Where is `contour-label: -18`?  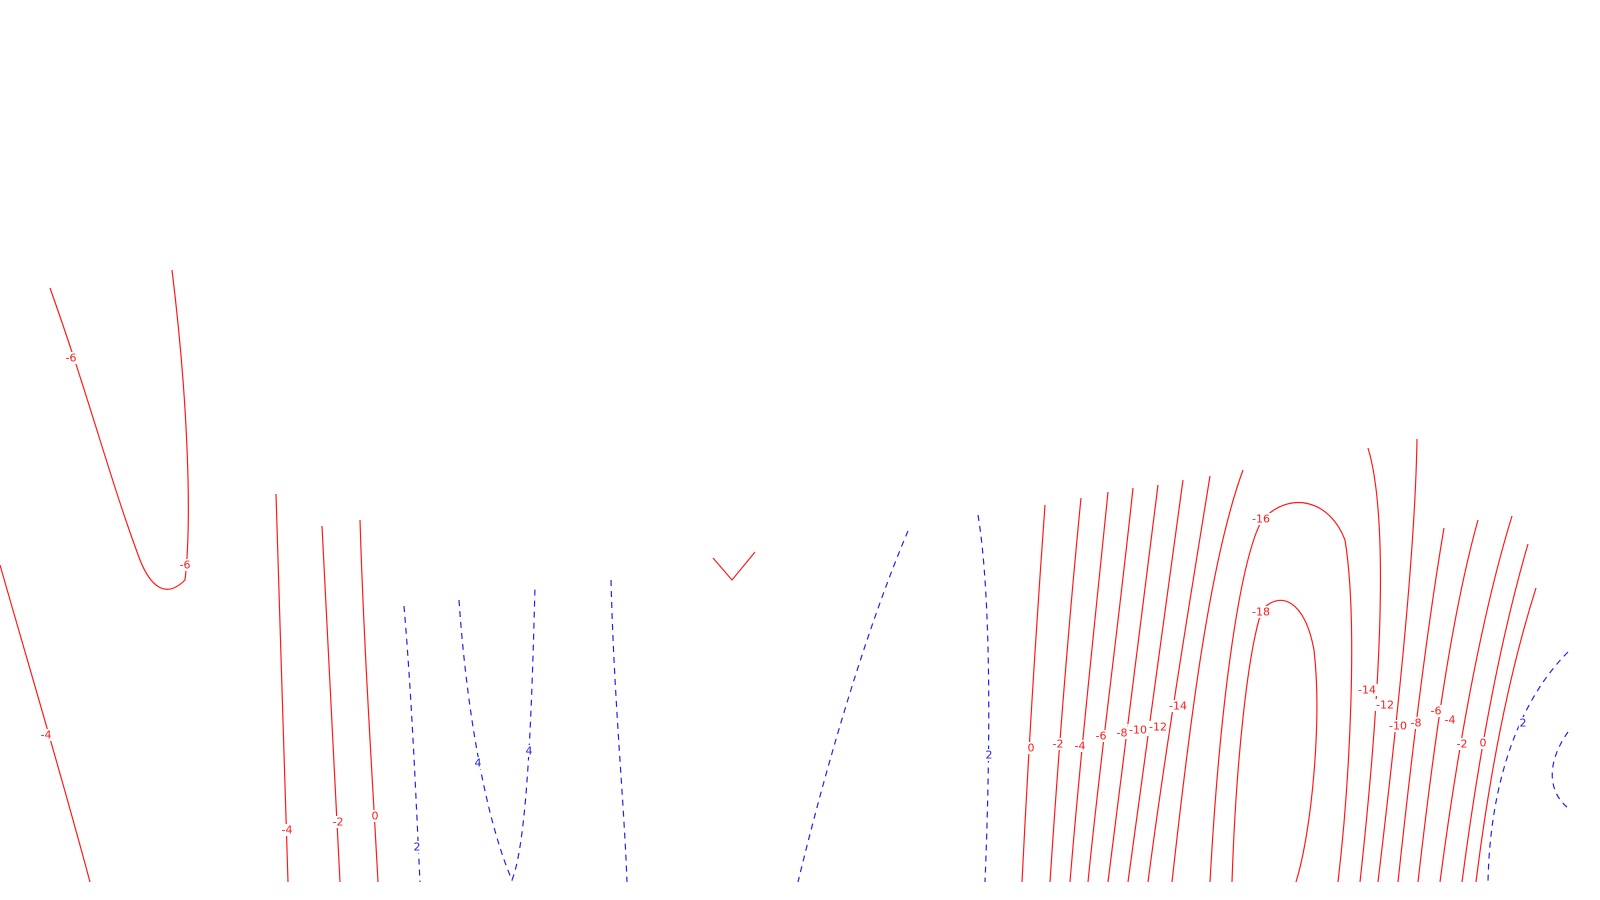 contour-label: -18 is located at coordinates (1261, 612).